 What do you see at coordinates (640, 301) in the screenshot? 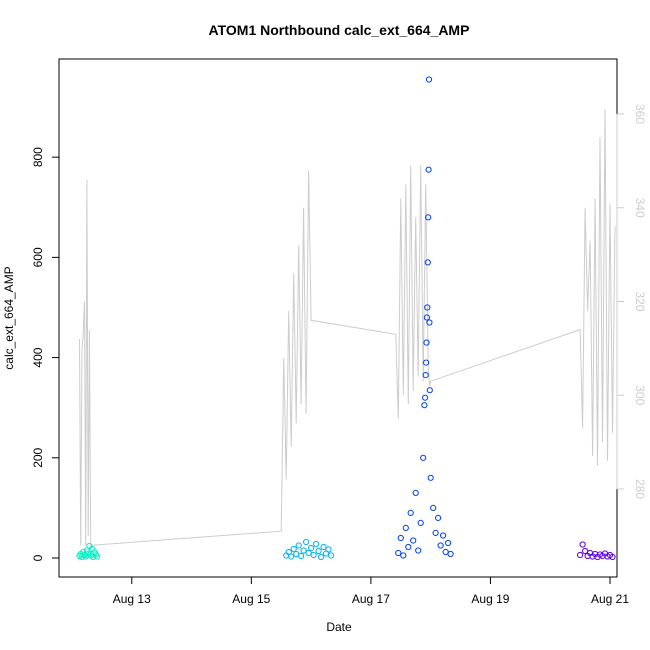
I see `y2-tick-label: 320` at bounding box center [640, 301].